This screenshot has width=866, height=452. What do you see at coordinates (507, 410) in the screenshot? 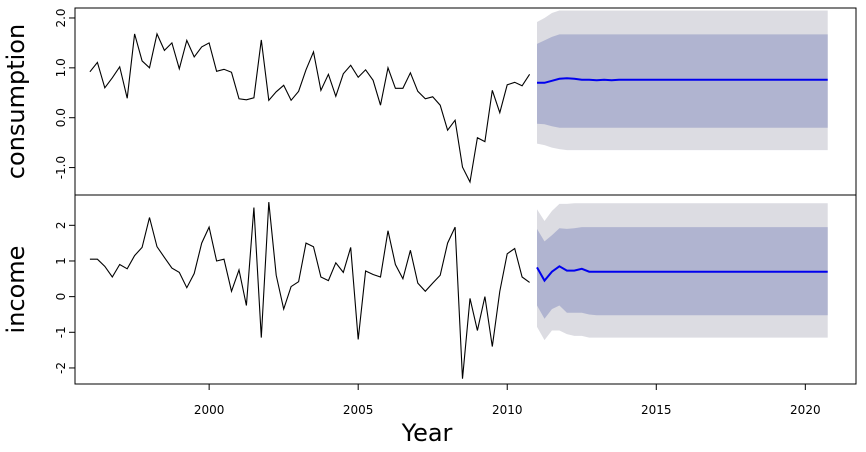
I see `x-tick-label: 2010` at bounding box center [507, 410].